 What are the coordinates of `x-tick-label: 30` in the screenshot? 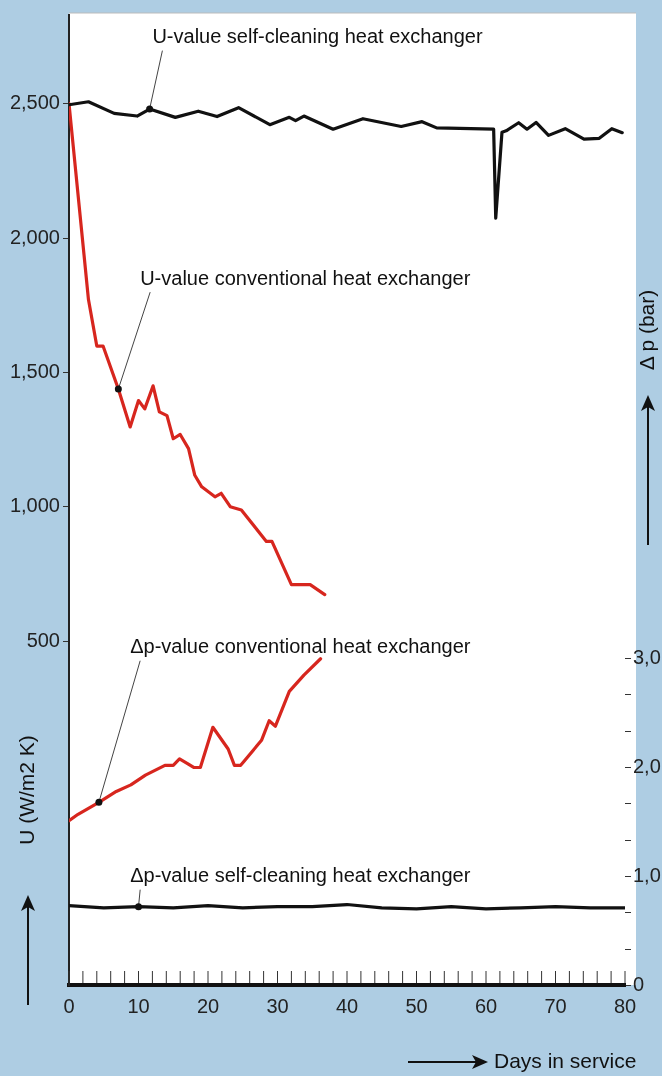 It's located at (277, 1005).